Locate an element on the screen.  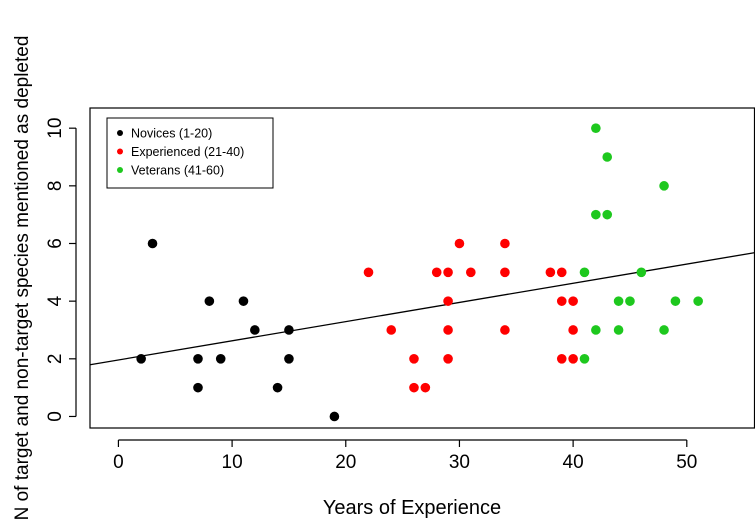
y-tick-label: 2 is located at coordinates (55, 359).